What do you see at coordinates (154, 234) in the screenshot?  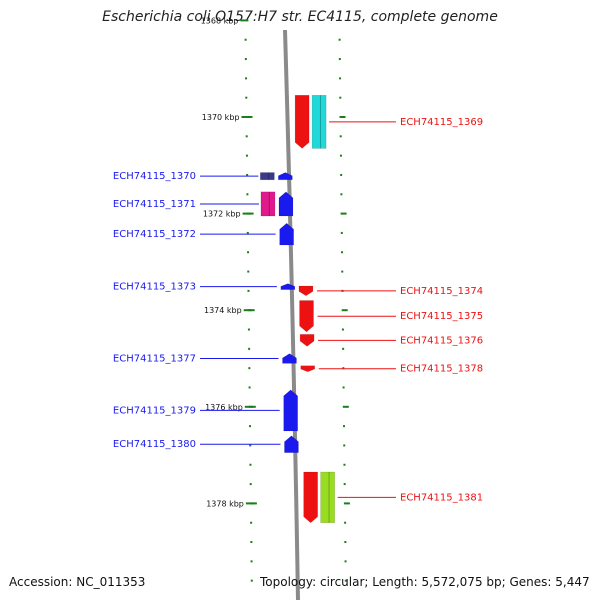 I see `gene-label: ECH74115_1372` at bounding box center [154, 234].